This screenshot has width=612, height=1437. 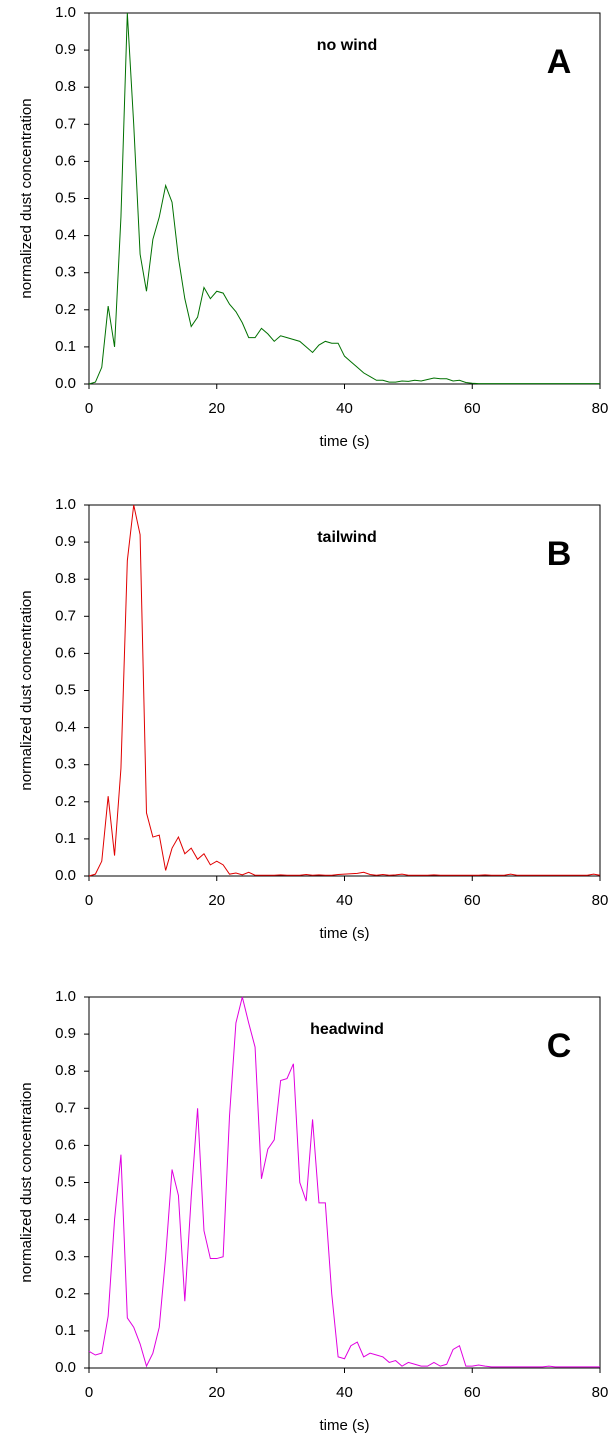 What do you see at coordinates (347, 1029) in the screenshot?
I see `chart-title: headwind` at bounding box center [347, 1029].